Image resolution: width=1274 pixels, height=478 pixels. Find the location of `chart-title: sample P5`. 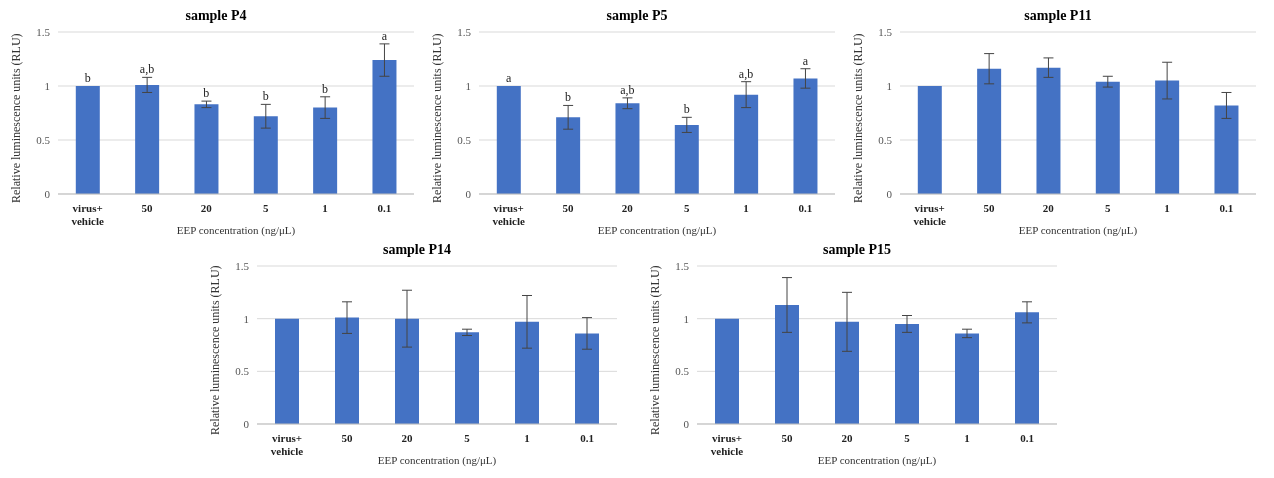

chart-title: sample P5 is located at coordinates (637, 16).